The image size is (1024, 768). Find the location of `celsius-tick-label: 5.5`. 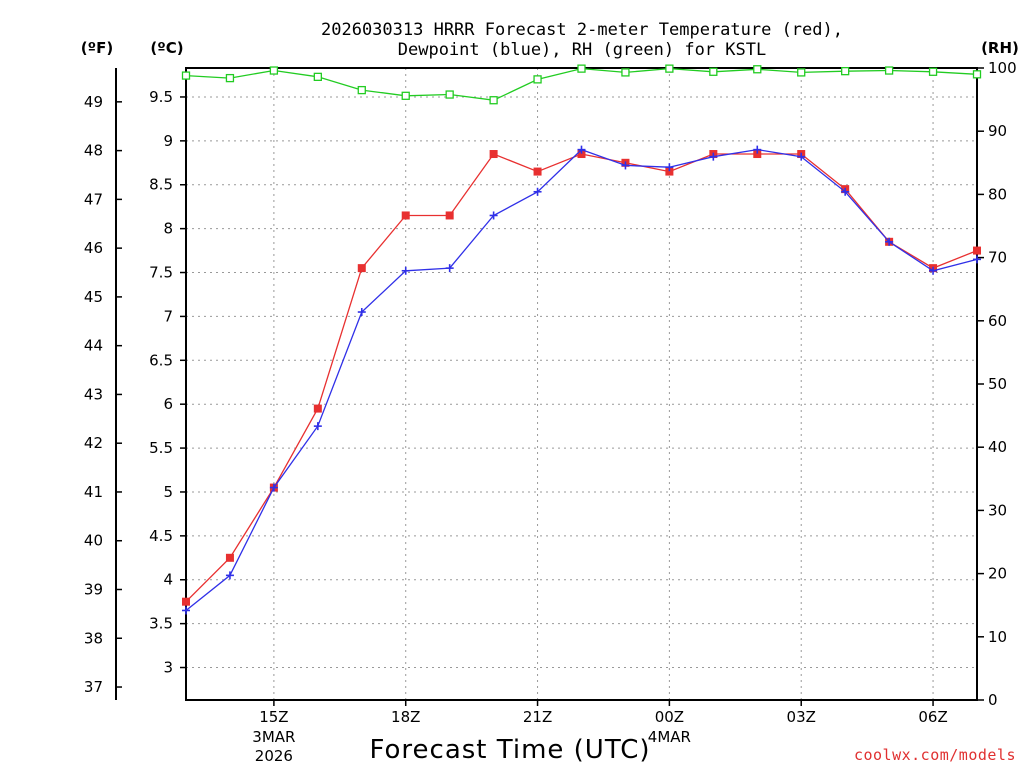

celsius-tick-label: 5.5 is located at coordinates (161, 448).